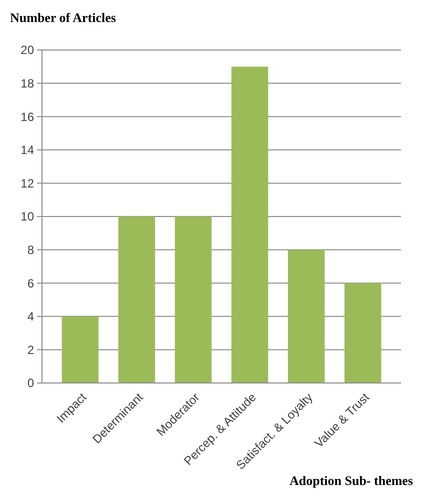 The image size is (423, 499). I want to click on y-tick-label: 6, so click(30, 283).